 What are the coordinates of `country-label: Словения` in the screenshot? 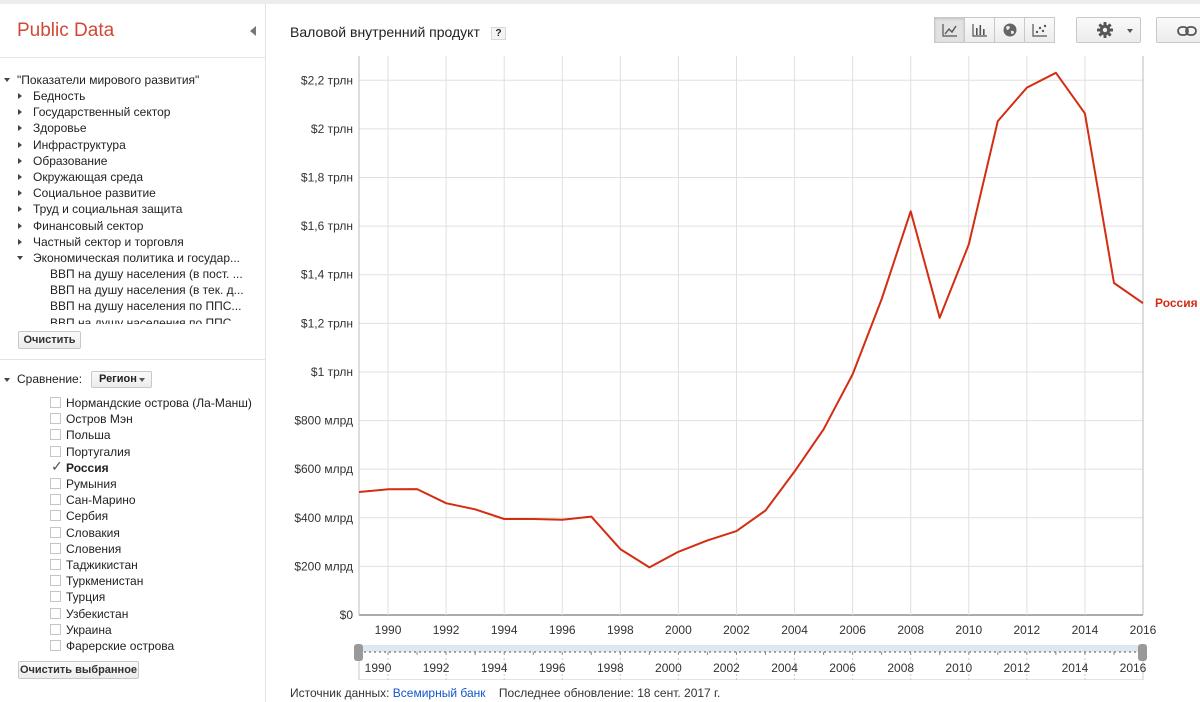 It's located at (94, 548).